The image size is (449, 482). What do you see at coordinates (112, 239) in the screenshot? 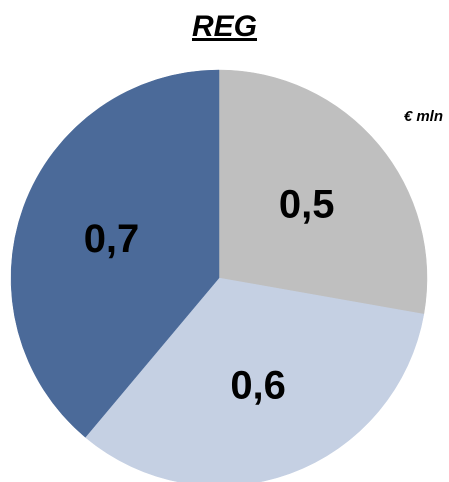
I see `slice-label-2: 0,7` at bounding box center [112, 239].